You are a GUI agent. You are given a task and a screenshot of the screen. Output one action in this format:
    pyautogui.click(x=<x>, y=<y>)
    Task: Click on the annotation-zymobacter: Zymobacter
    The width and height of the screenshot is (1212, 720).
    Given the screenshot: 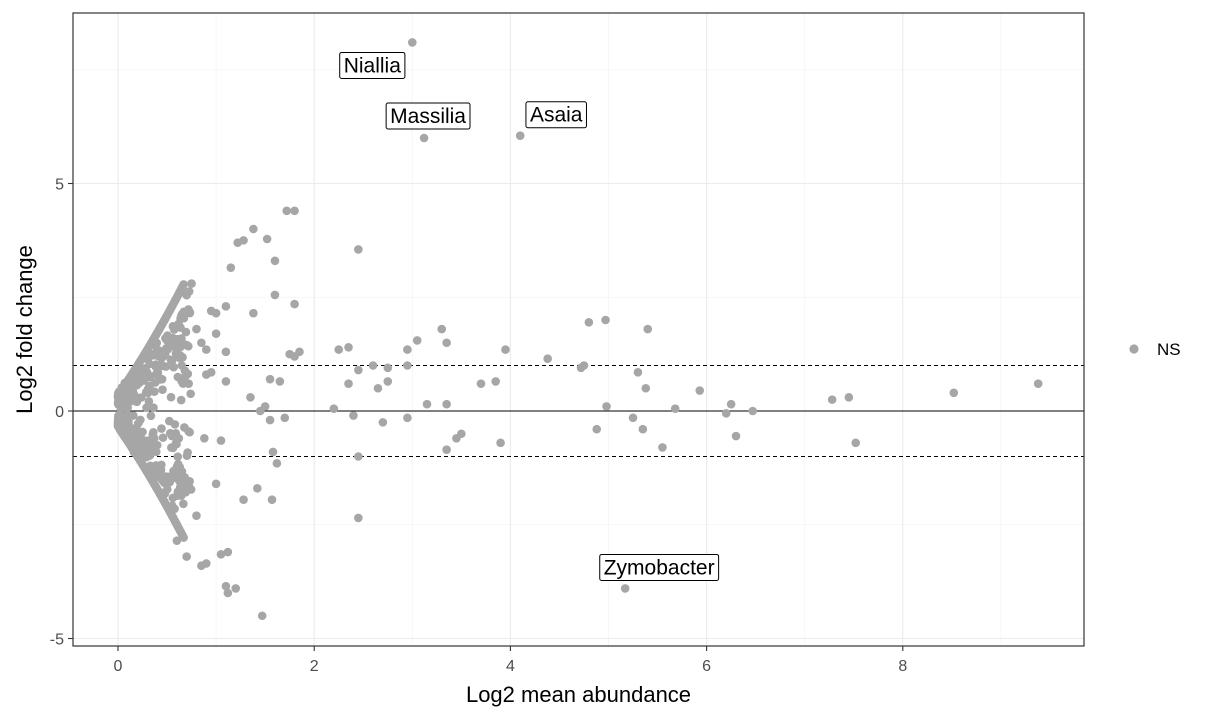 What is the action you would take?
    pyautogui.click(x=659, y=567)
    